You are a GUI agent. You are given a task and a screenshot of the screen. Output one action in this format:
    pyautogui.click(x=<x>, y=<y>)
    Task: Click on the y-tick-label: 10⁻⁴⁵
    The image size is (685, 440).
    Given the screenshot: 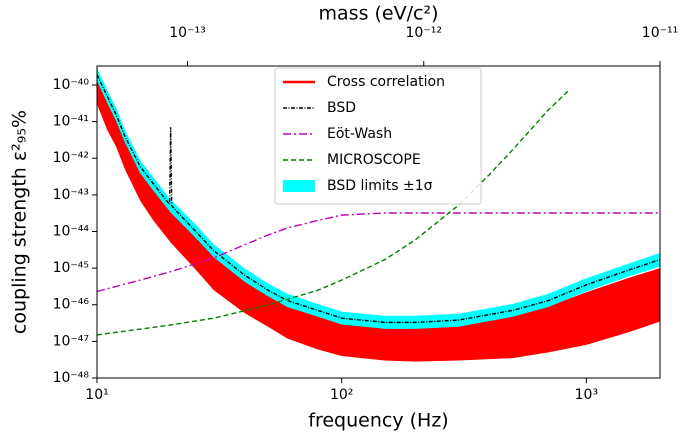 What is the action you would take?
    pyautogui.click(x=71, y=268)
    